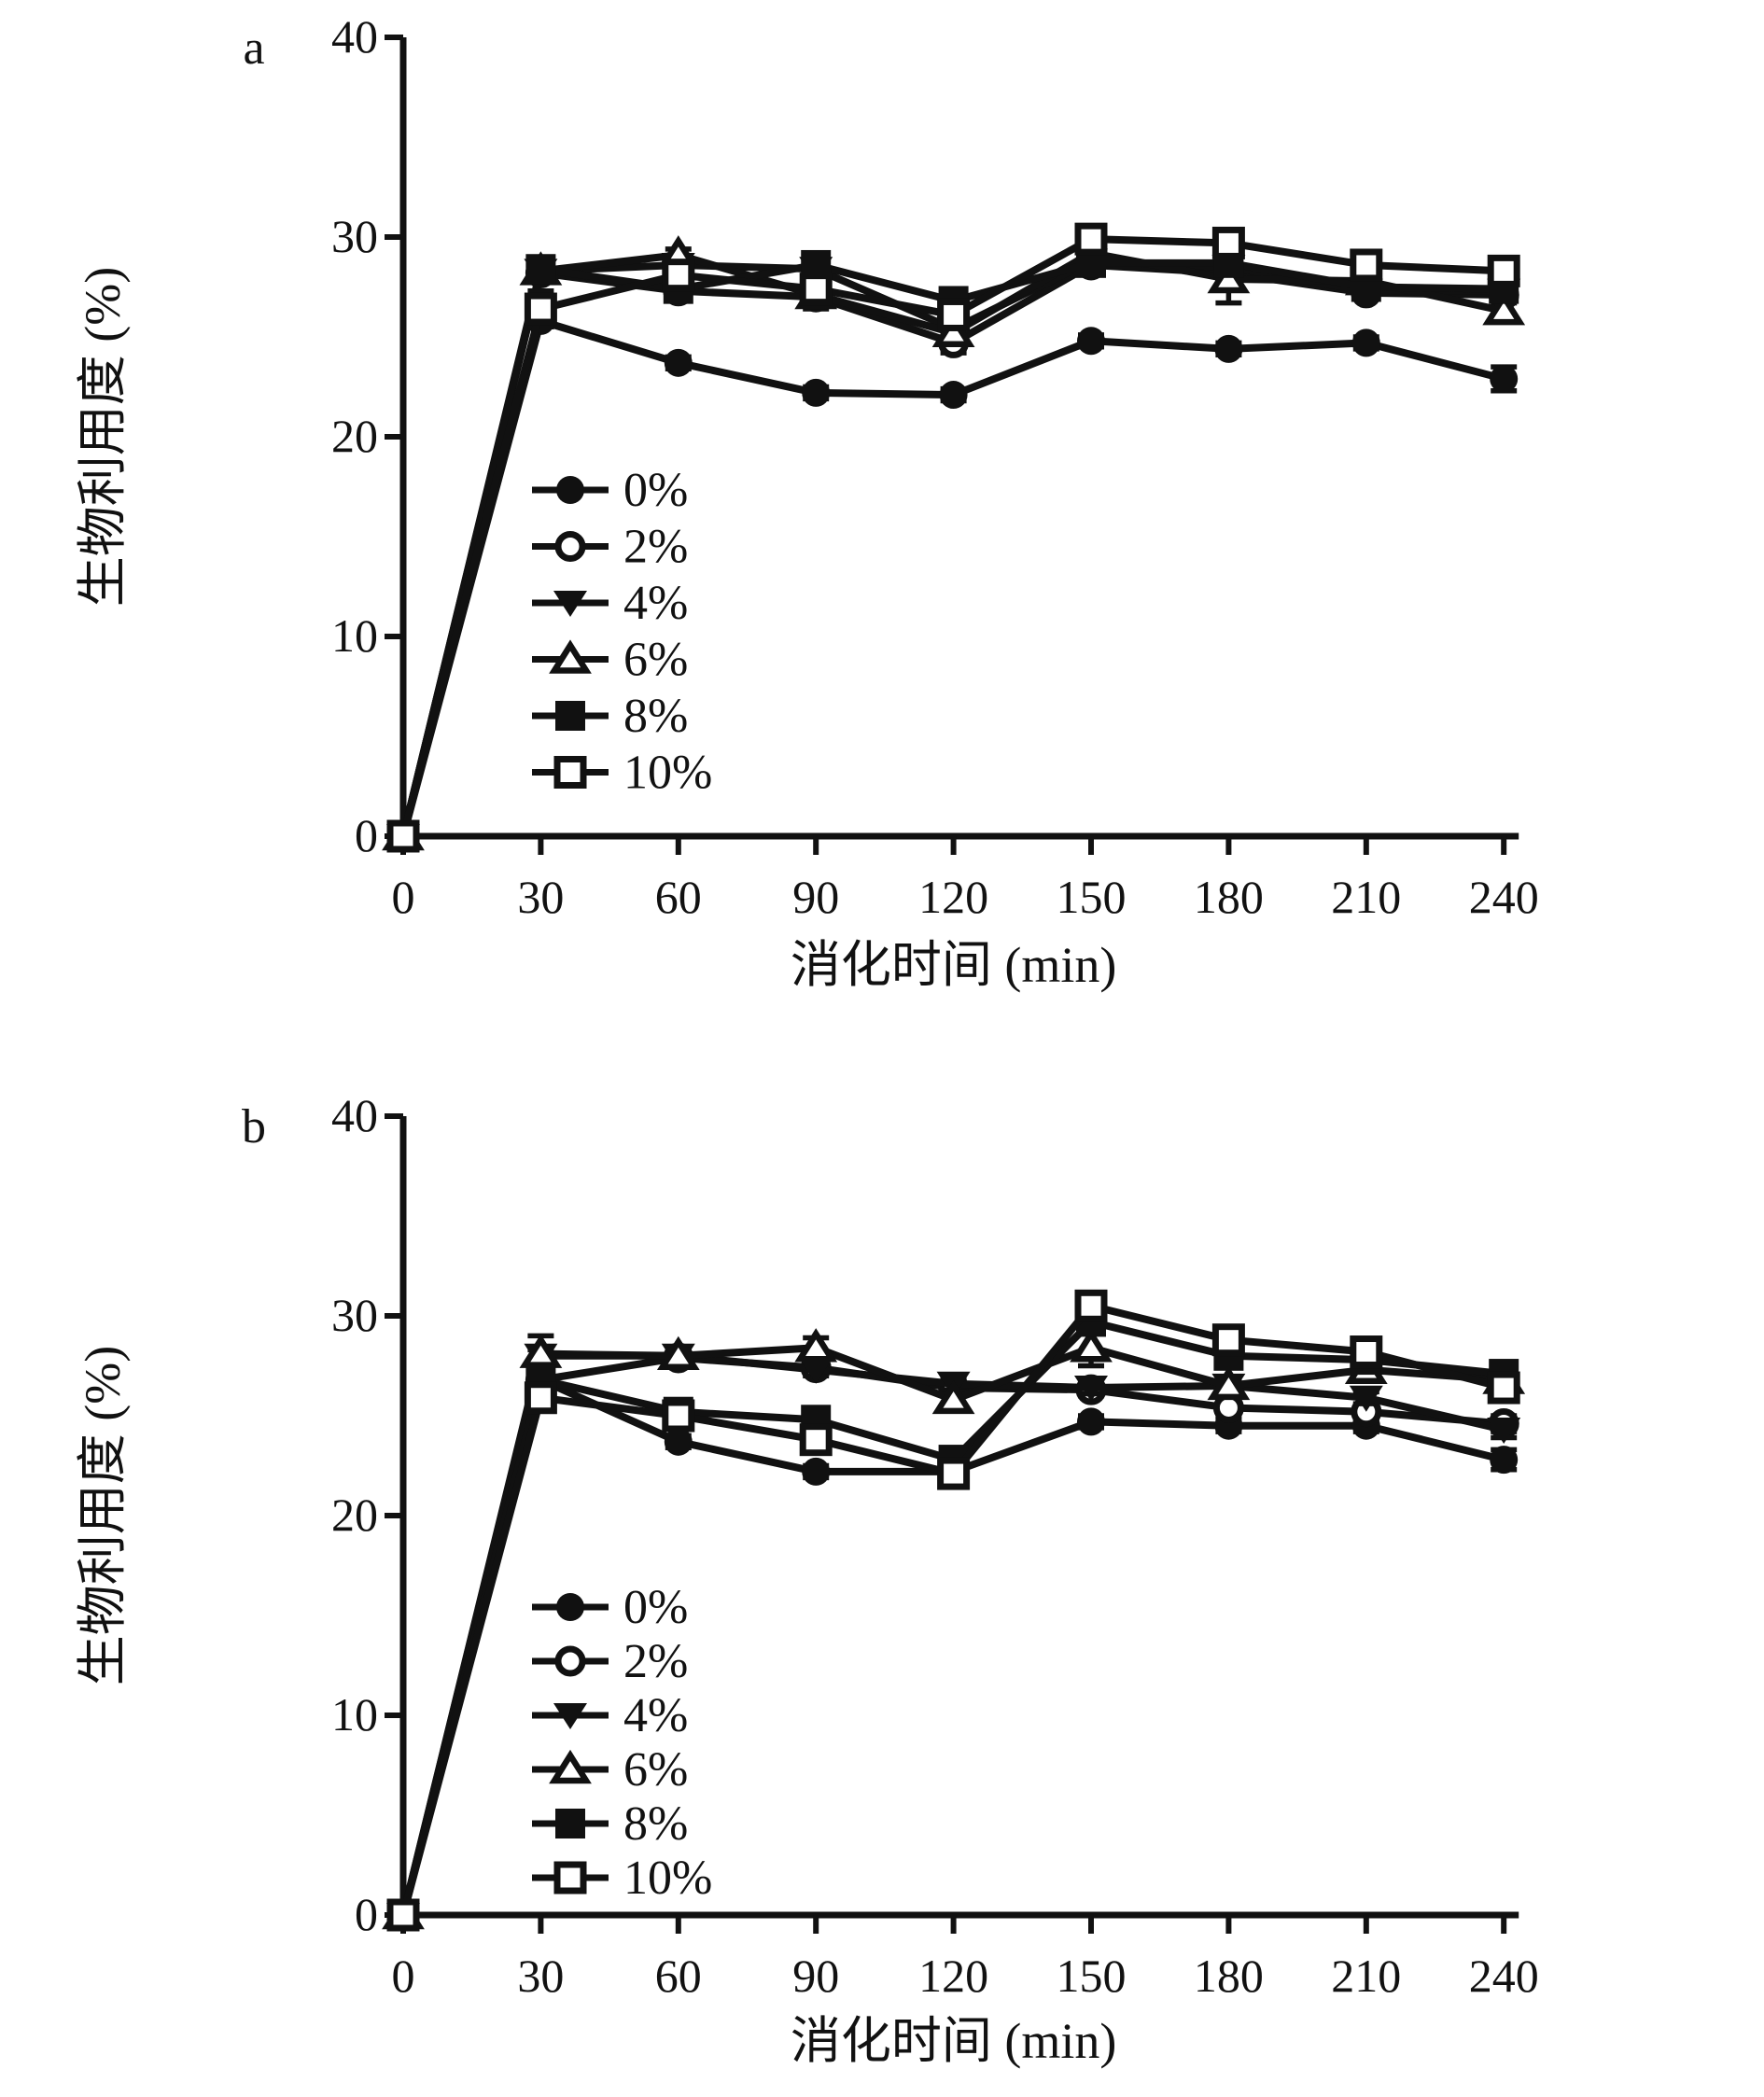 Image resolution: width=1764 pixels, height=2097 pixels. What do you see at coordinates (354, 236) in the screenshot?
I see `panel-a-y-tick-label: 30` at bounding box center [354, 236].